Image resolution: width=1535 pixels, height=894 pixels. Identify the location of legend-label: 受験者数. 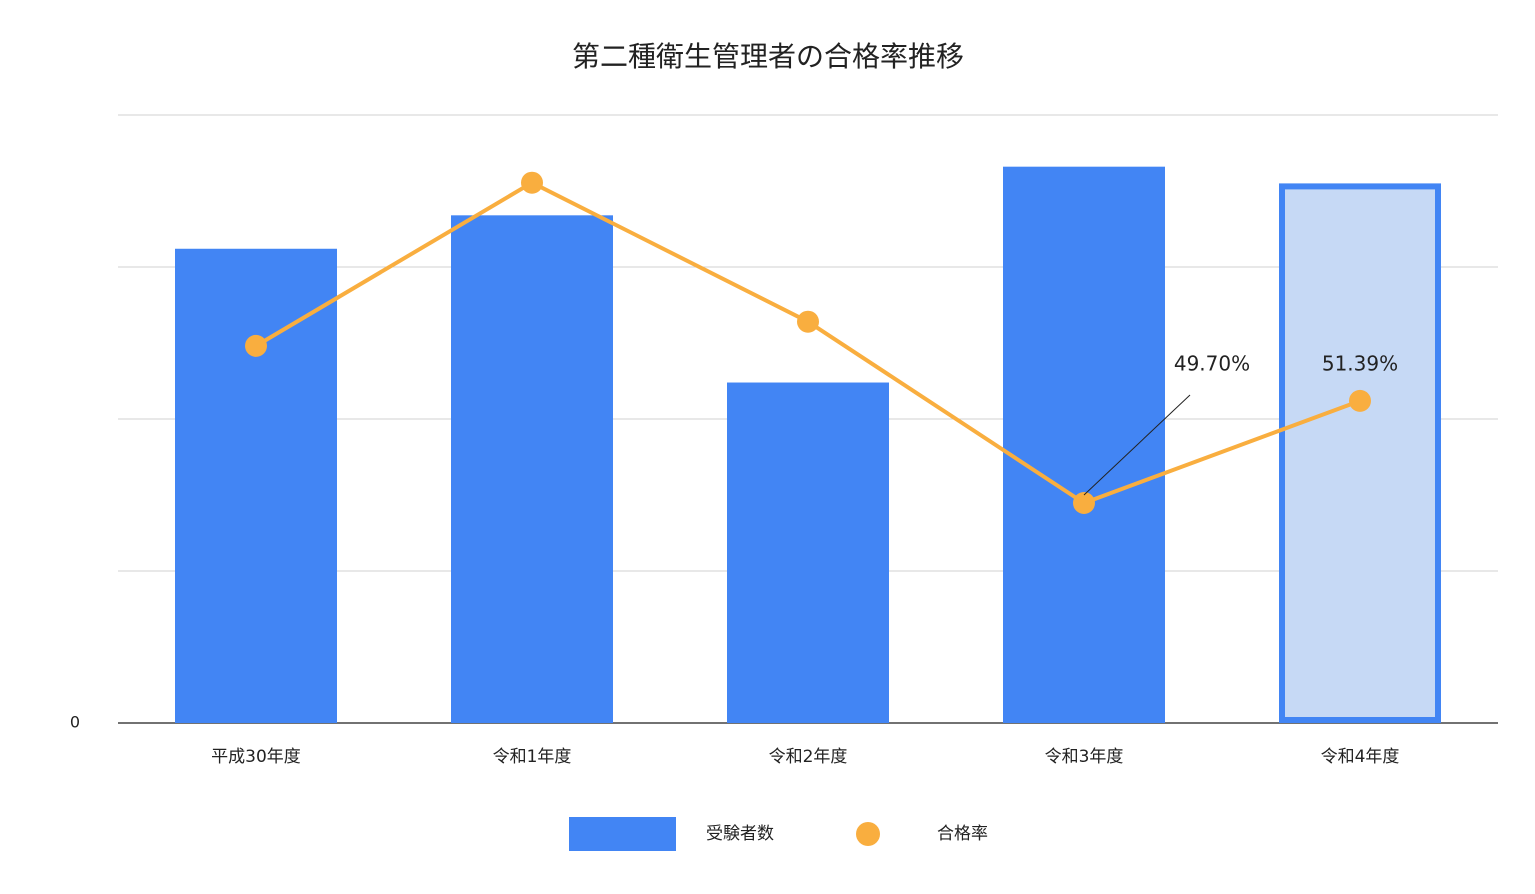
(740, 834).